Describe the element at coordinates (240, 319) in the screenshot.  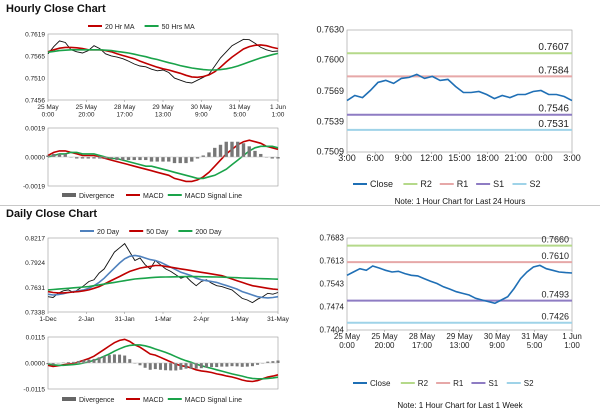
I see `x-tick-label: 1-May` at that location.